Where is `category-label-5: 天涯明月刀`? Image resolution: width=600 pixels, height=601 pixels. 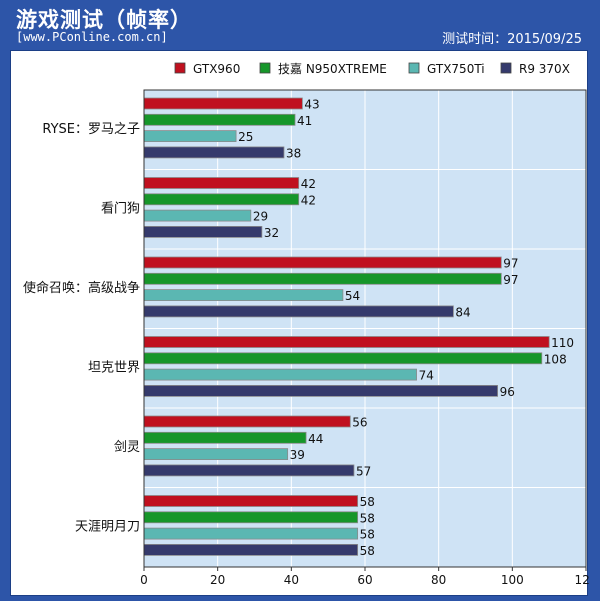 category-label-5: 天涯明月刀 is located at coordinates (107, 526).